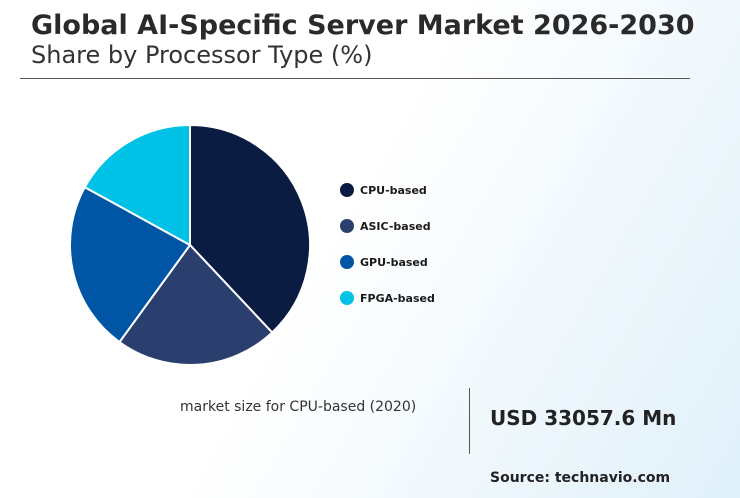  I want to click on header-divider, so click(355, 78).